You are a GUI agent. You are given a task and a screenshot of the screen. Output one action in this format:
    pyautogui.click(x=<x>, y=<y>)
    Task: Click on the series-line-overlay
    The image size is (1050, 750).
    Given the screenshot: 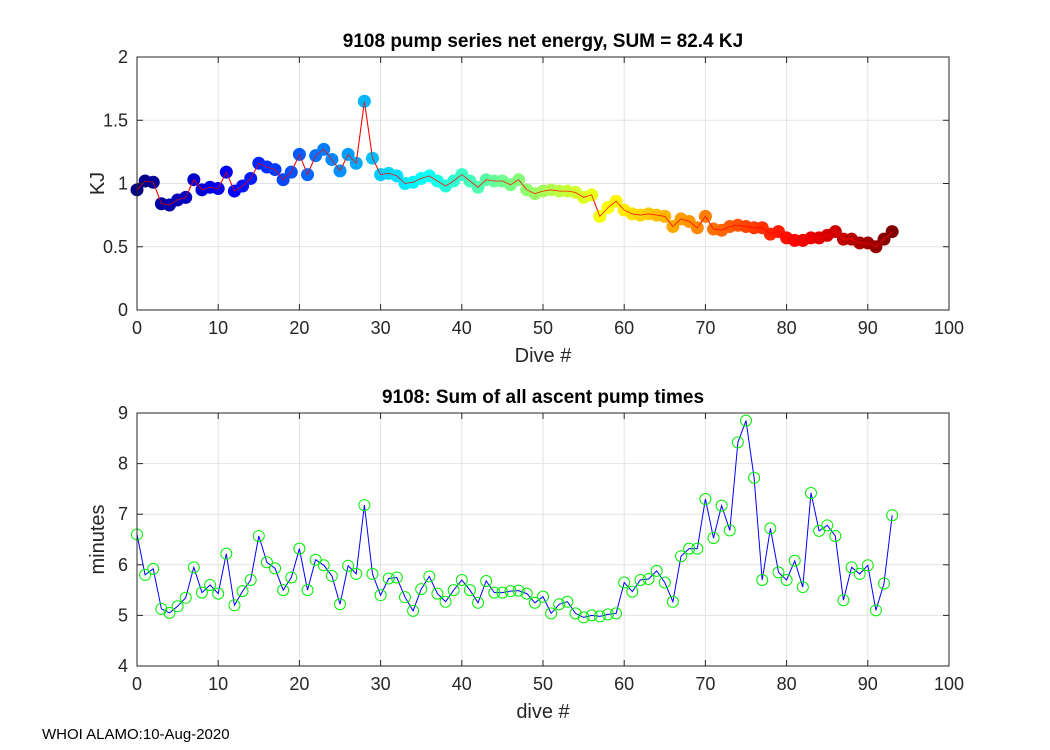 What is the action you would take?
    pyautogui.click(x=514, y=174)
    